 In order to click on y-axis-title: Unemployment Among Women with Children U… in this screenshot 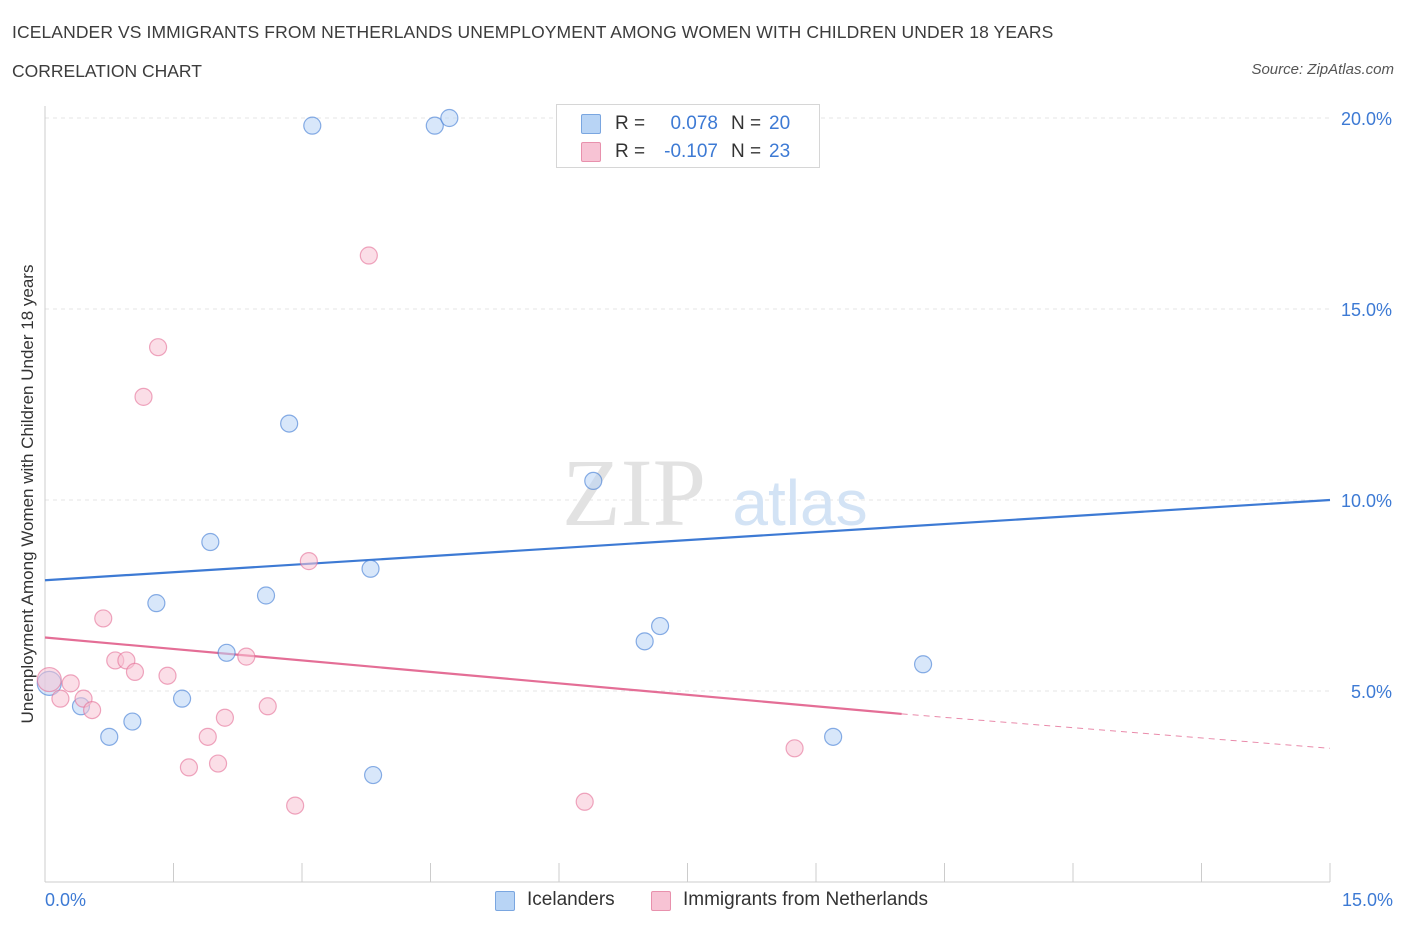, I will do `click(27, 494)`.